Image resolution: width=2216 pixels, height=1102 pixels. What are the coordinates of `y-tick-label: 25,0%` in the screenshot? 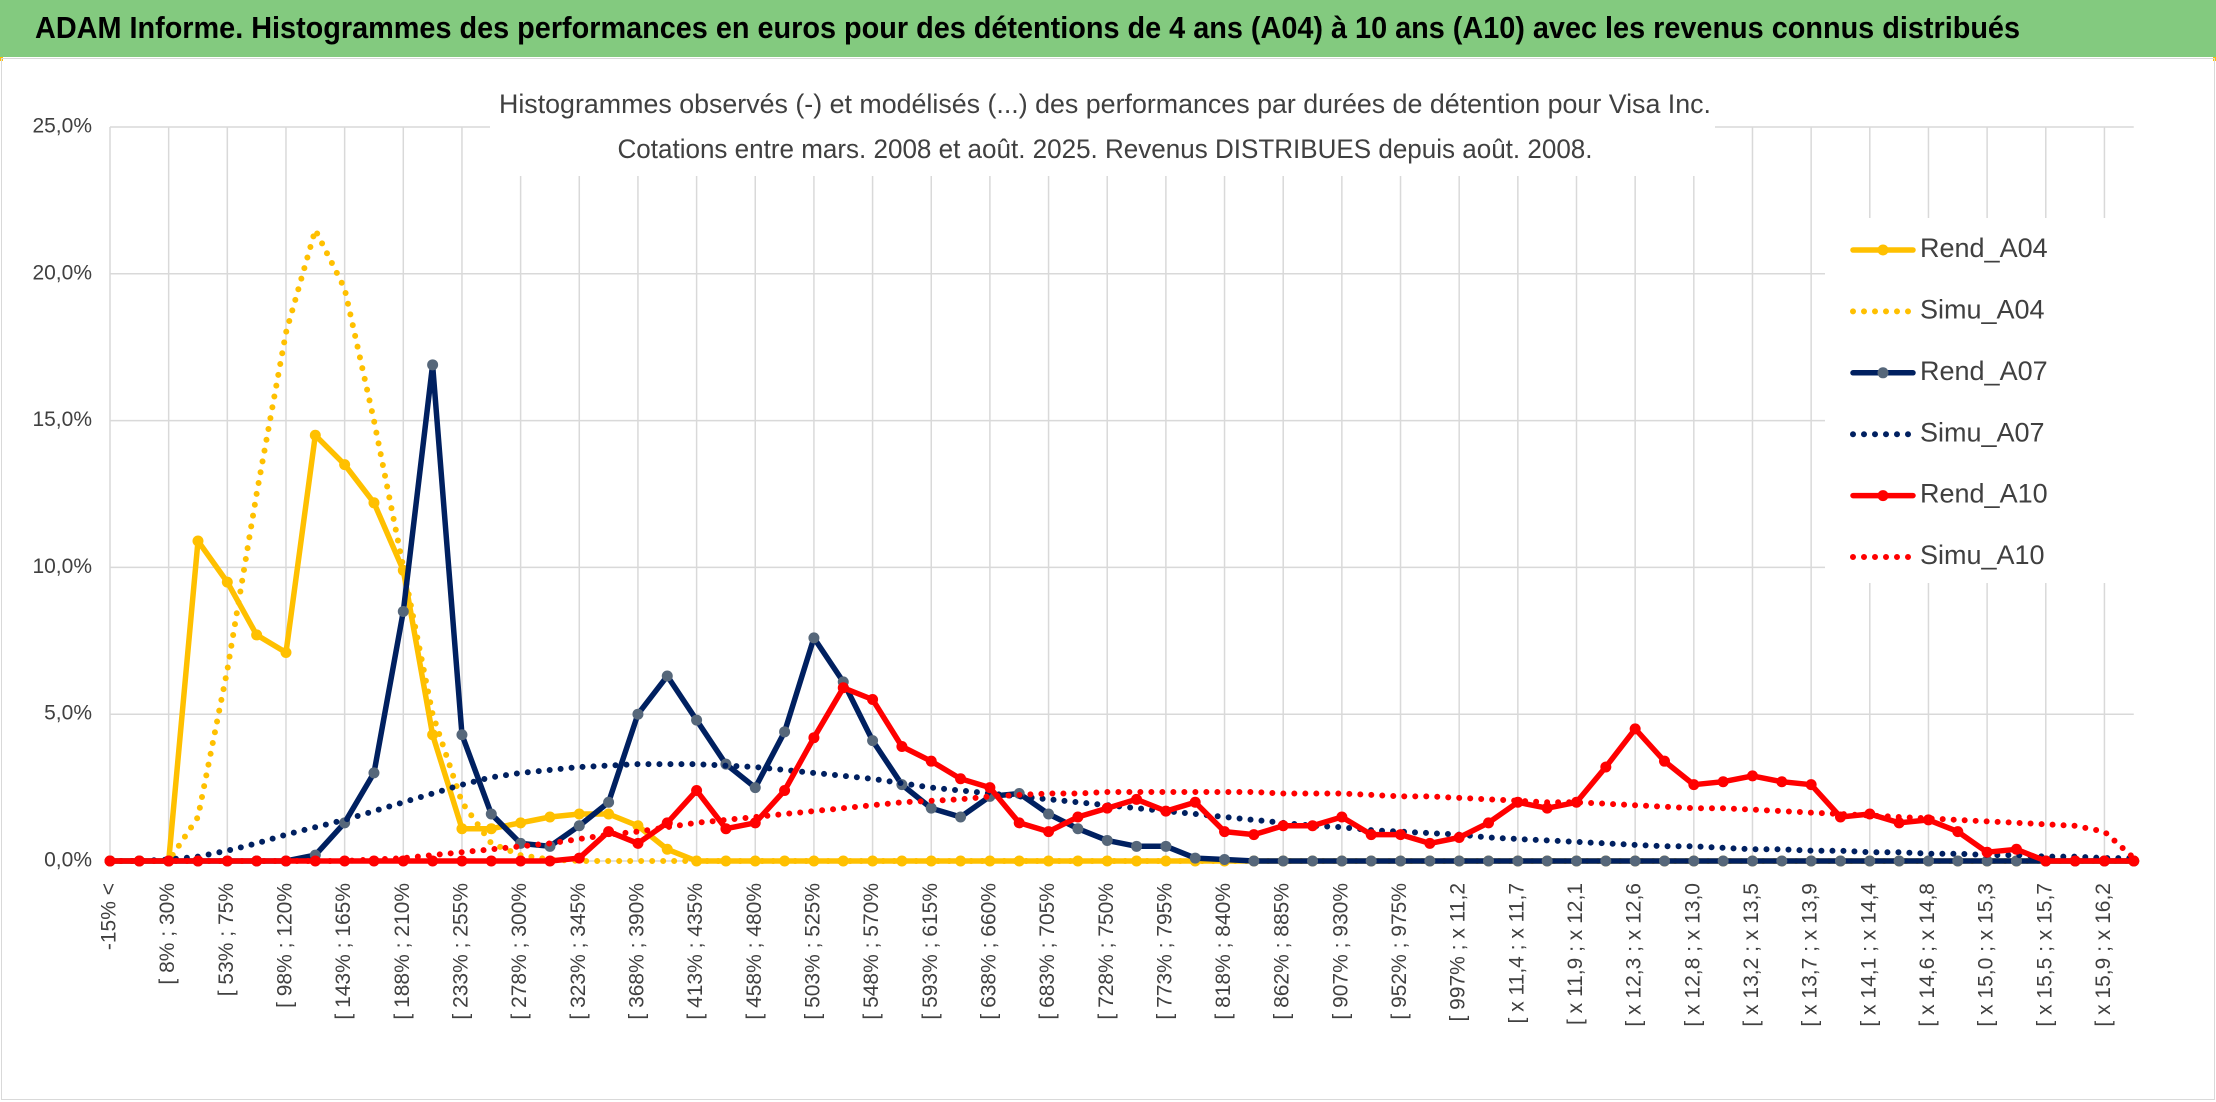 It's located at (62, 126).